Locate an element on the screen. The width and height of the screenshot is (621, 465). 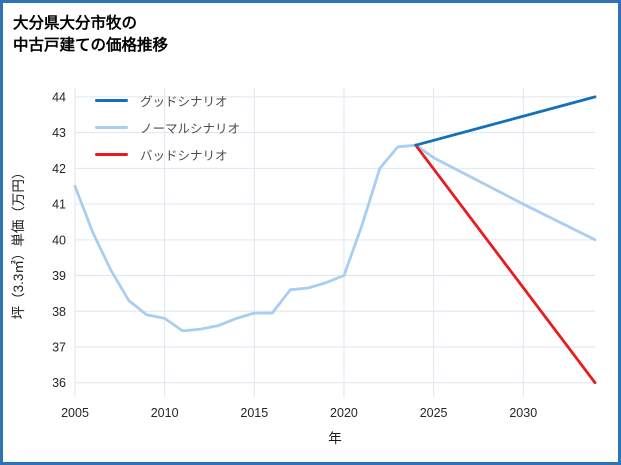
x-tick-label: 2025 is located at coordinates (434, 413).